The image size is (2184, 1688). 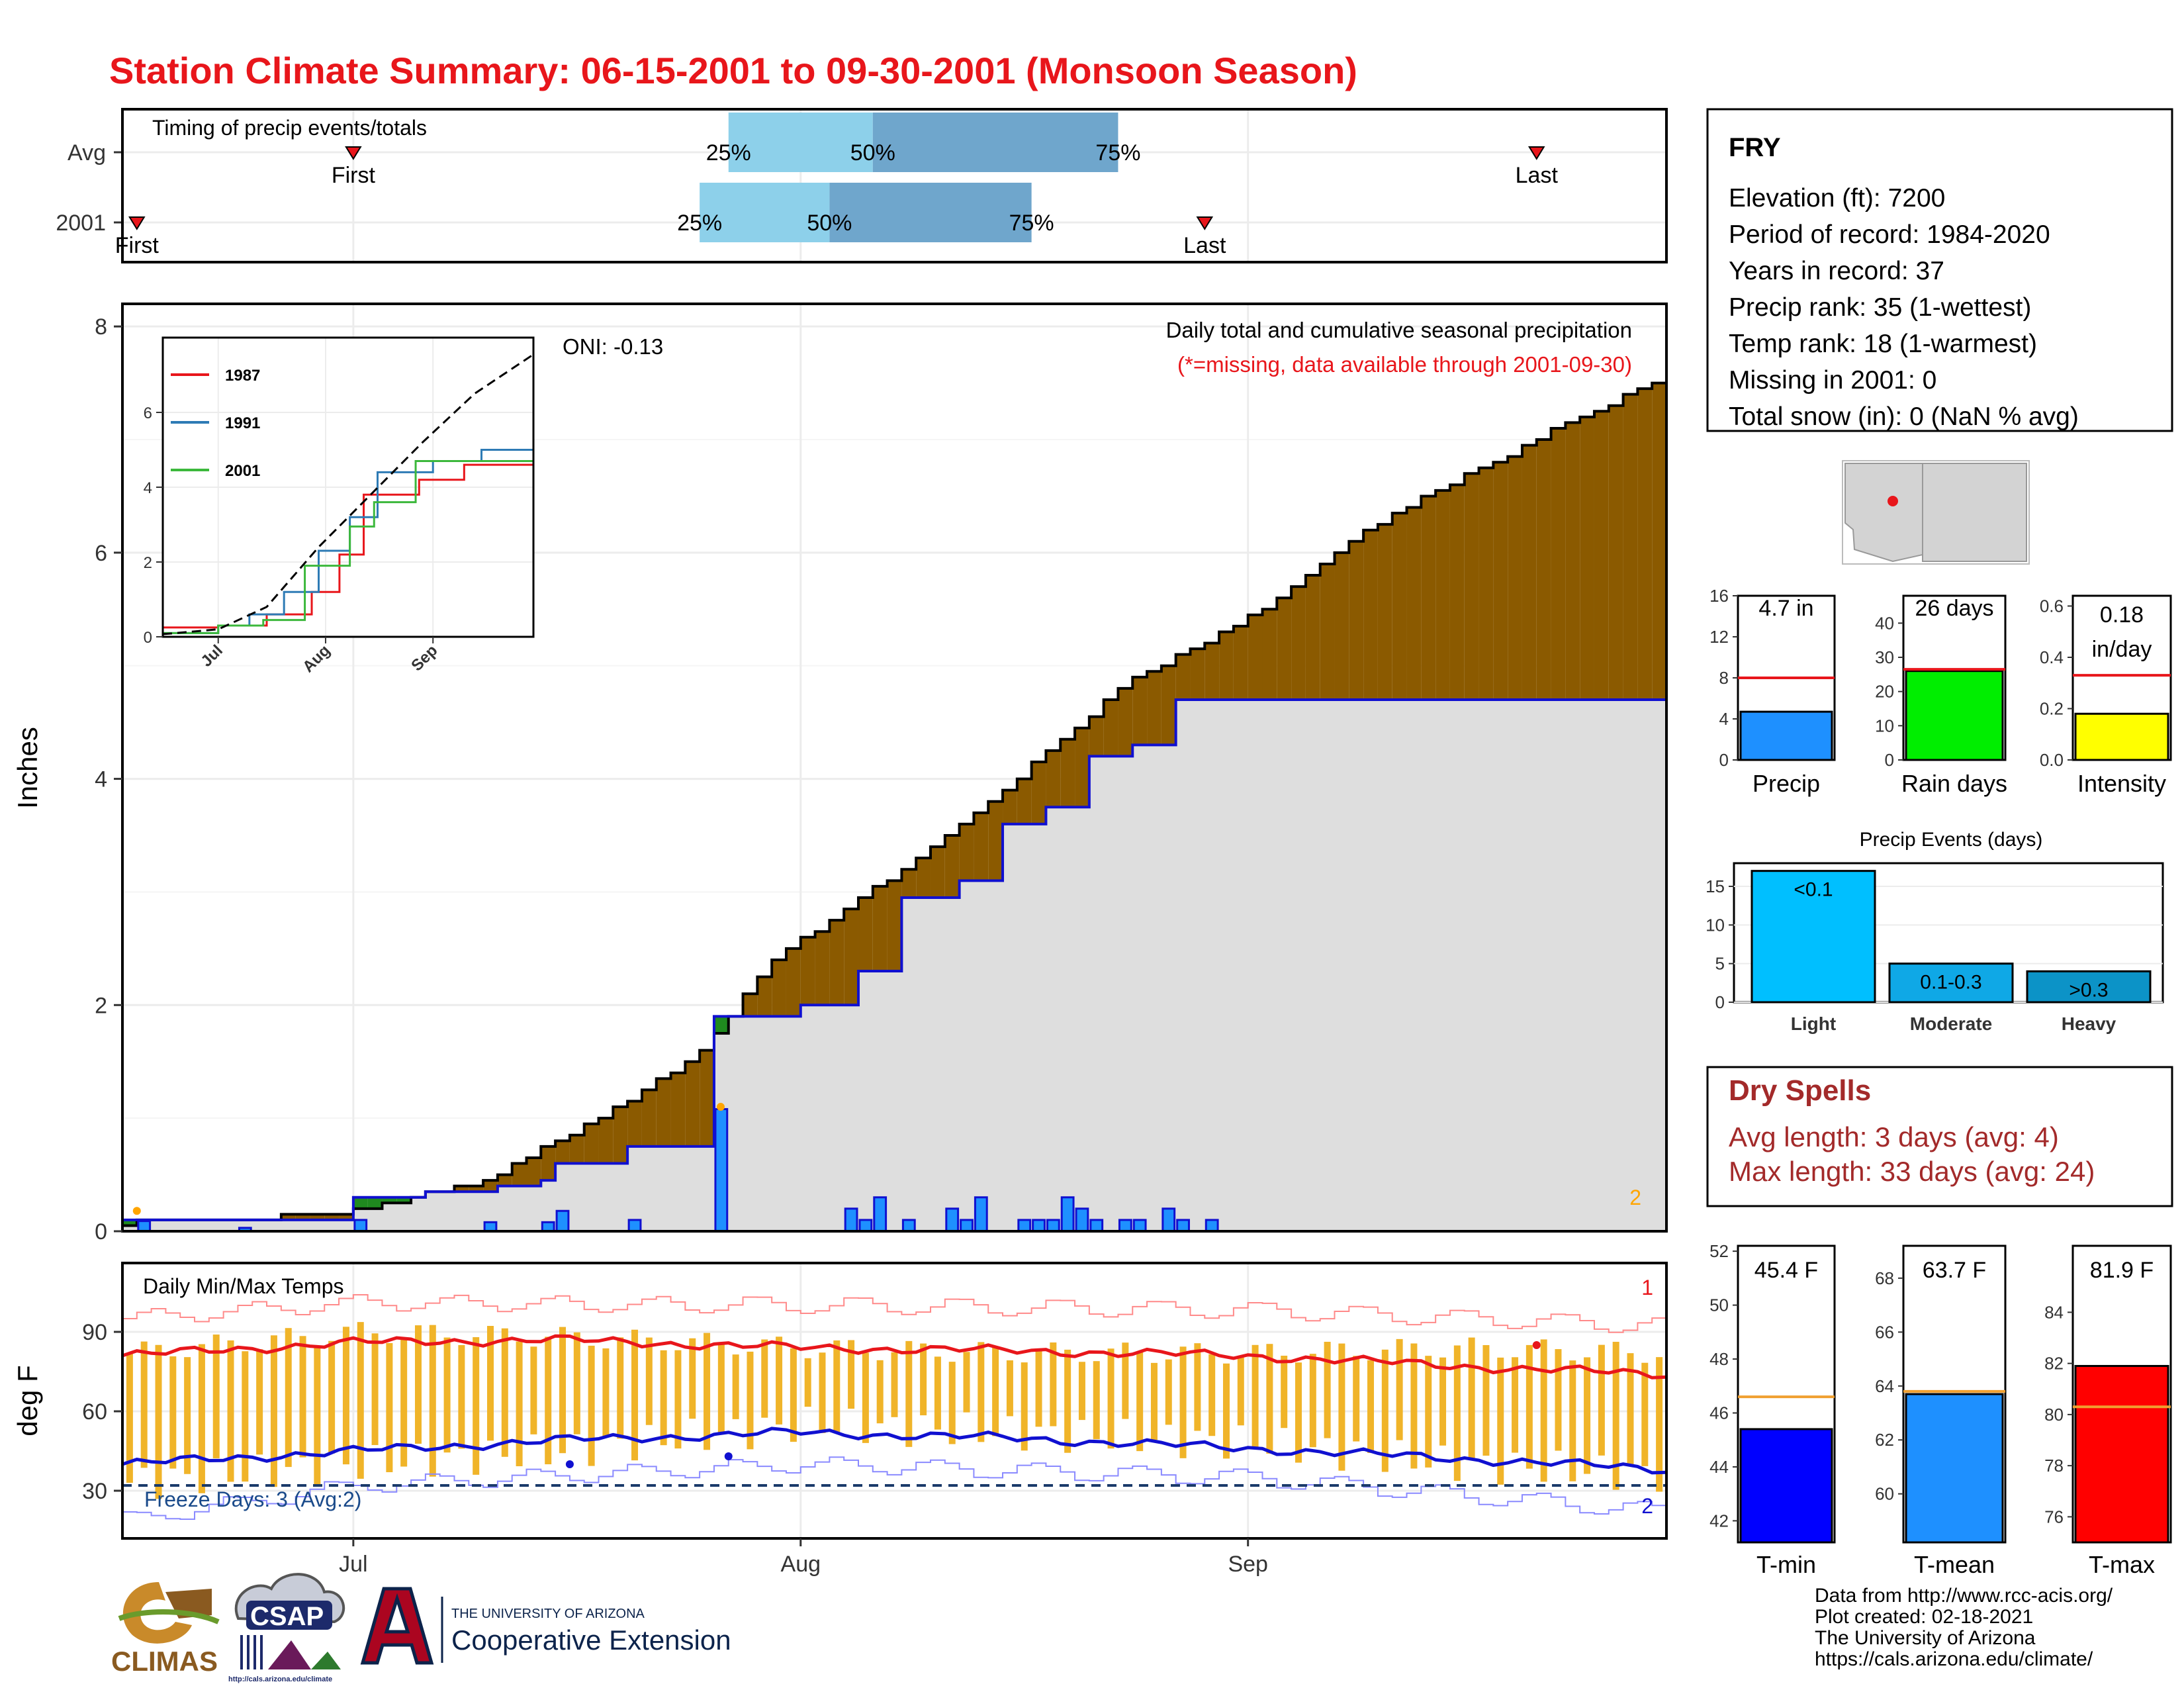 What do you see at coordinates (354, 175) in the screenshot?
I see `timing-first-label: First` at bounding box center [354, 175].